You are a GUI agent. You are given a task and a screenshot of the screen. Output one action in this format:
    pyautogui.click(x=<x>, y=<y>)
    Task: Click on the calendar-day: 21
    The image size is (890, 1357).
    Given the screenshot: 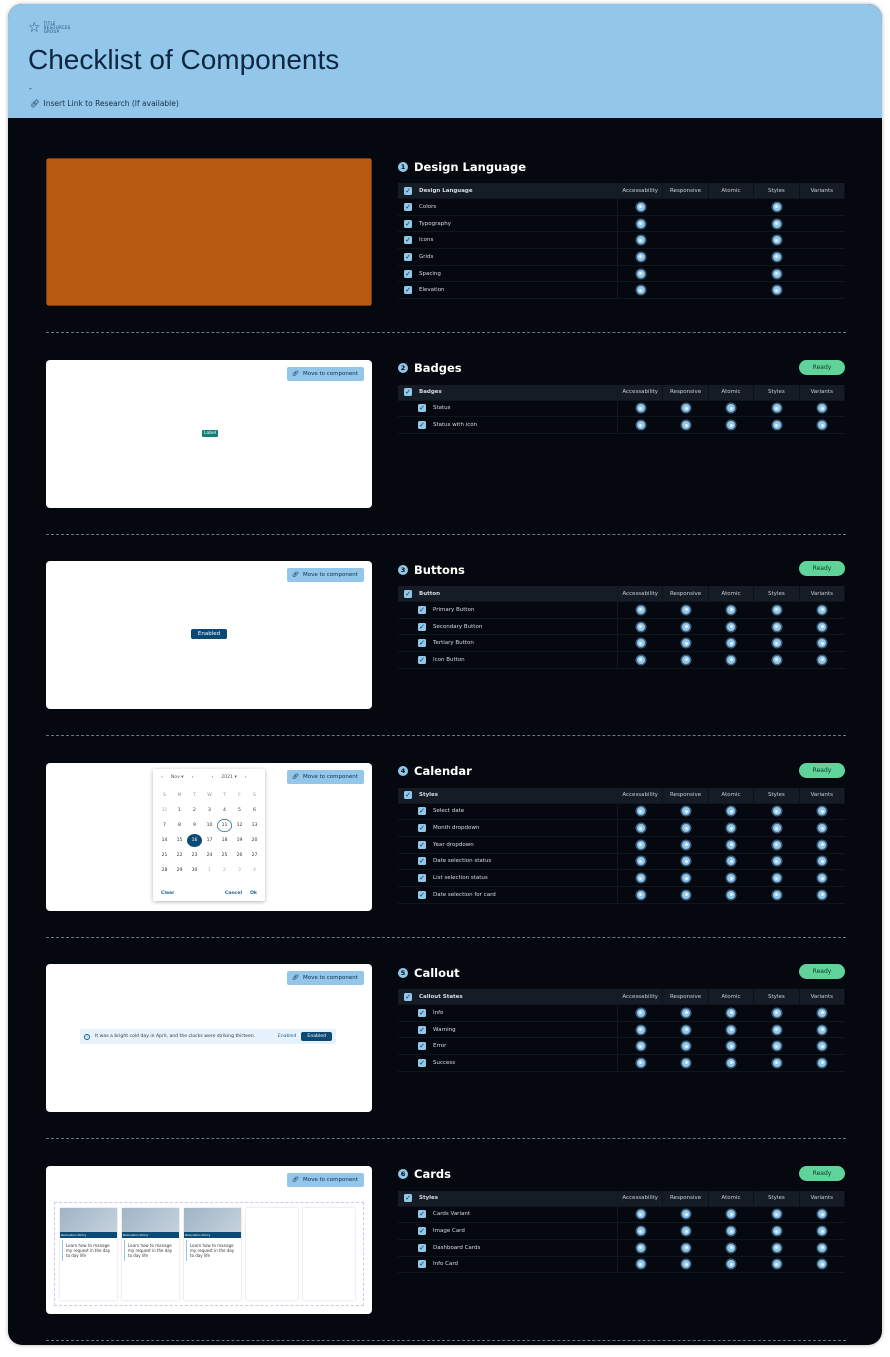 What is the action you would take?
    pyautogui.click(x=164, y=855)
    